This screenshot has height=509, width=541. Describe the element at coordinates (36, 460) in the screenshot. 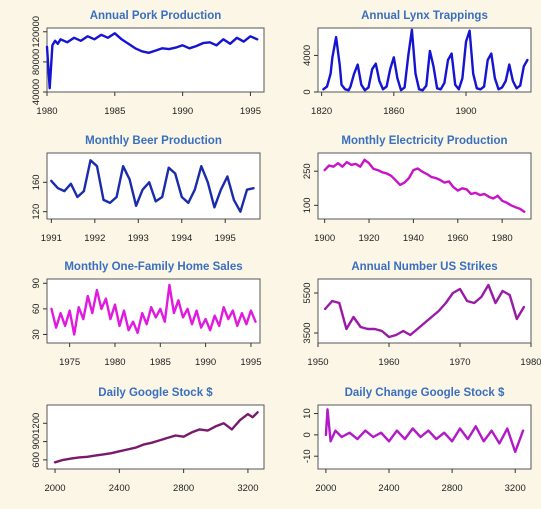

I see `chart-7-ytick-label: 600` at that location.